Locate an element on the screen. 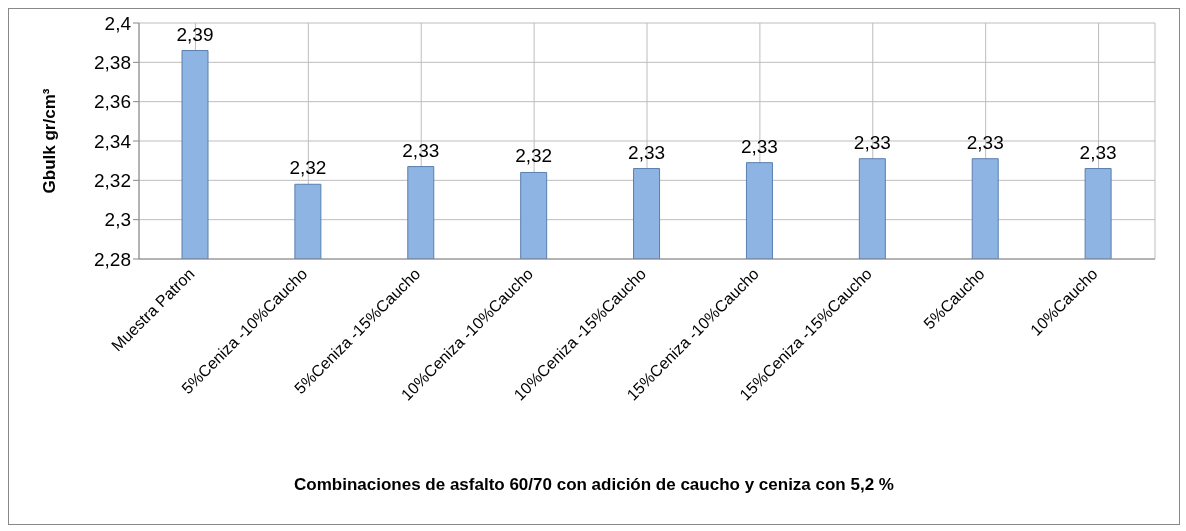  y-tick-label: 2,3 is located at coordinates (117, 220).